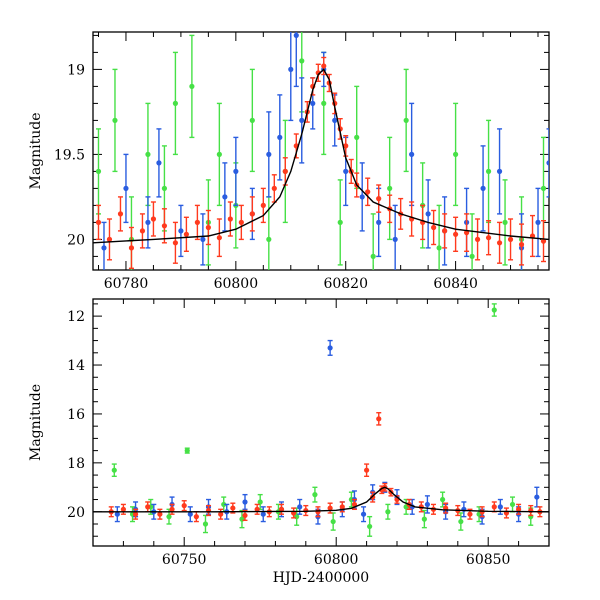 This screenshot has width=600, height=600. Describe the element at coordinates (126, 284) in the screenshot. I see `x-tick-label: 60780` at that location.